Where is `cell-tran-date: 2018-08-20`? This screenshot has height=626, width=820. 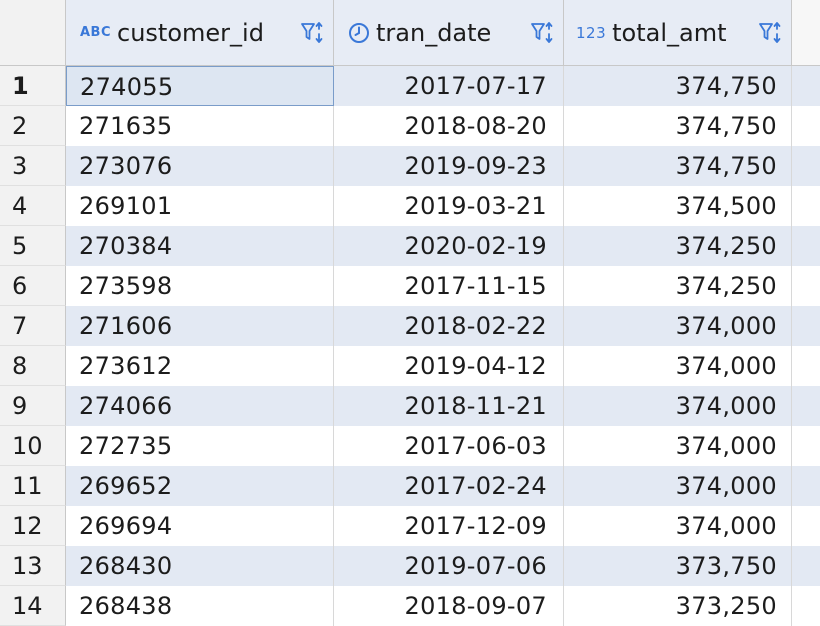 cell-tran-date: 2018-08-20 is located at coordinates (449, 126).